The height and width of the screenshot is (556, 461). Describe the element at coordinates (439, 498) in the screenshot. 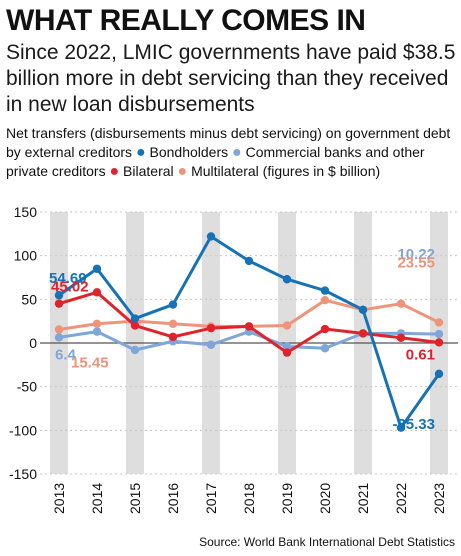

I see `x-tick-label: 2023` at that location.